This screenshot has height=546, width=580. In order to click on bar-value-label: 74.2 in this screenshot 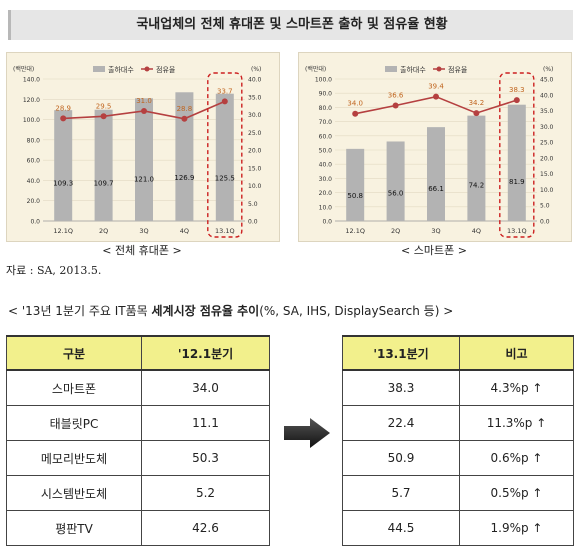, I will do `click(477, 185)`.